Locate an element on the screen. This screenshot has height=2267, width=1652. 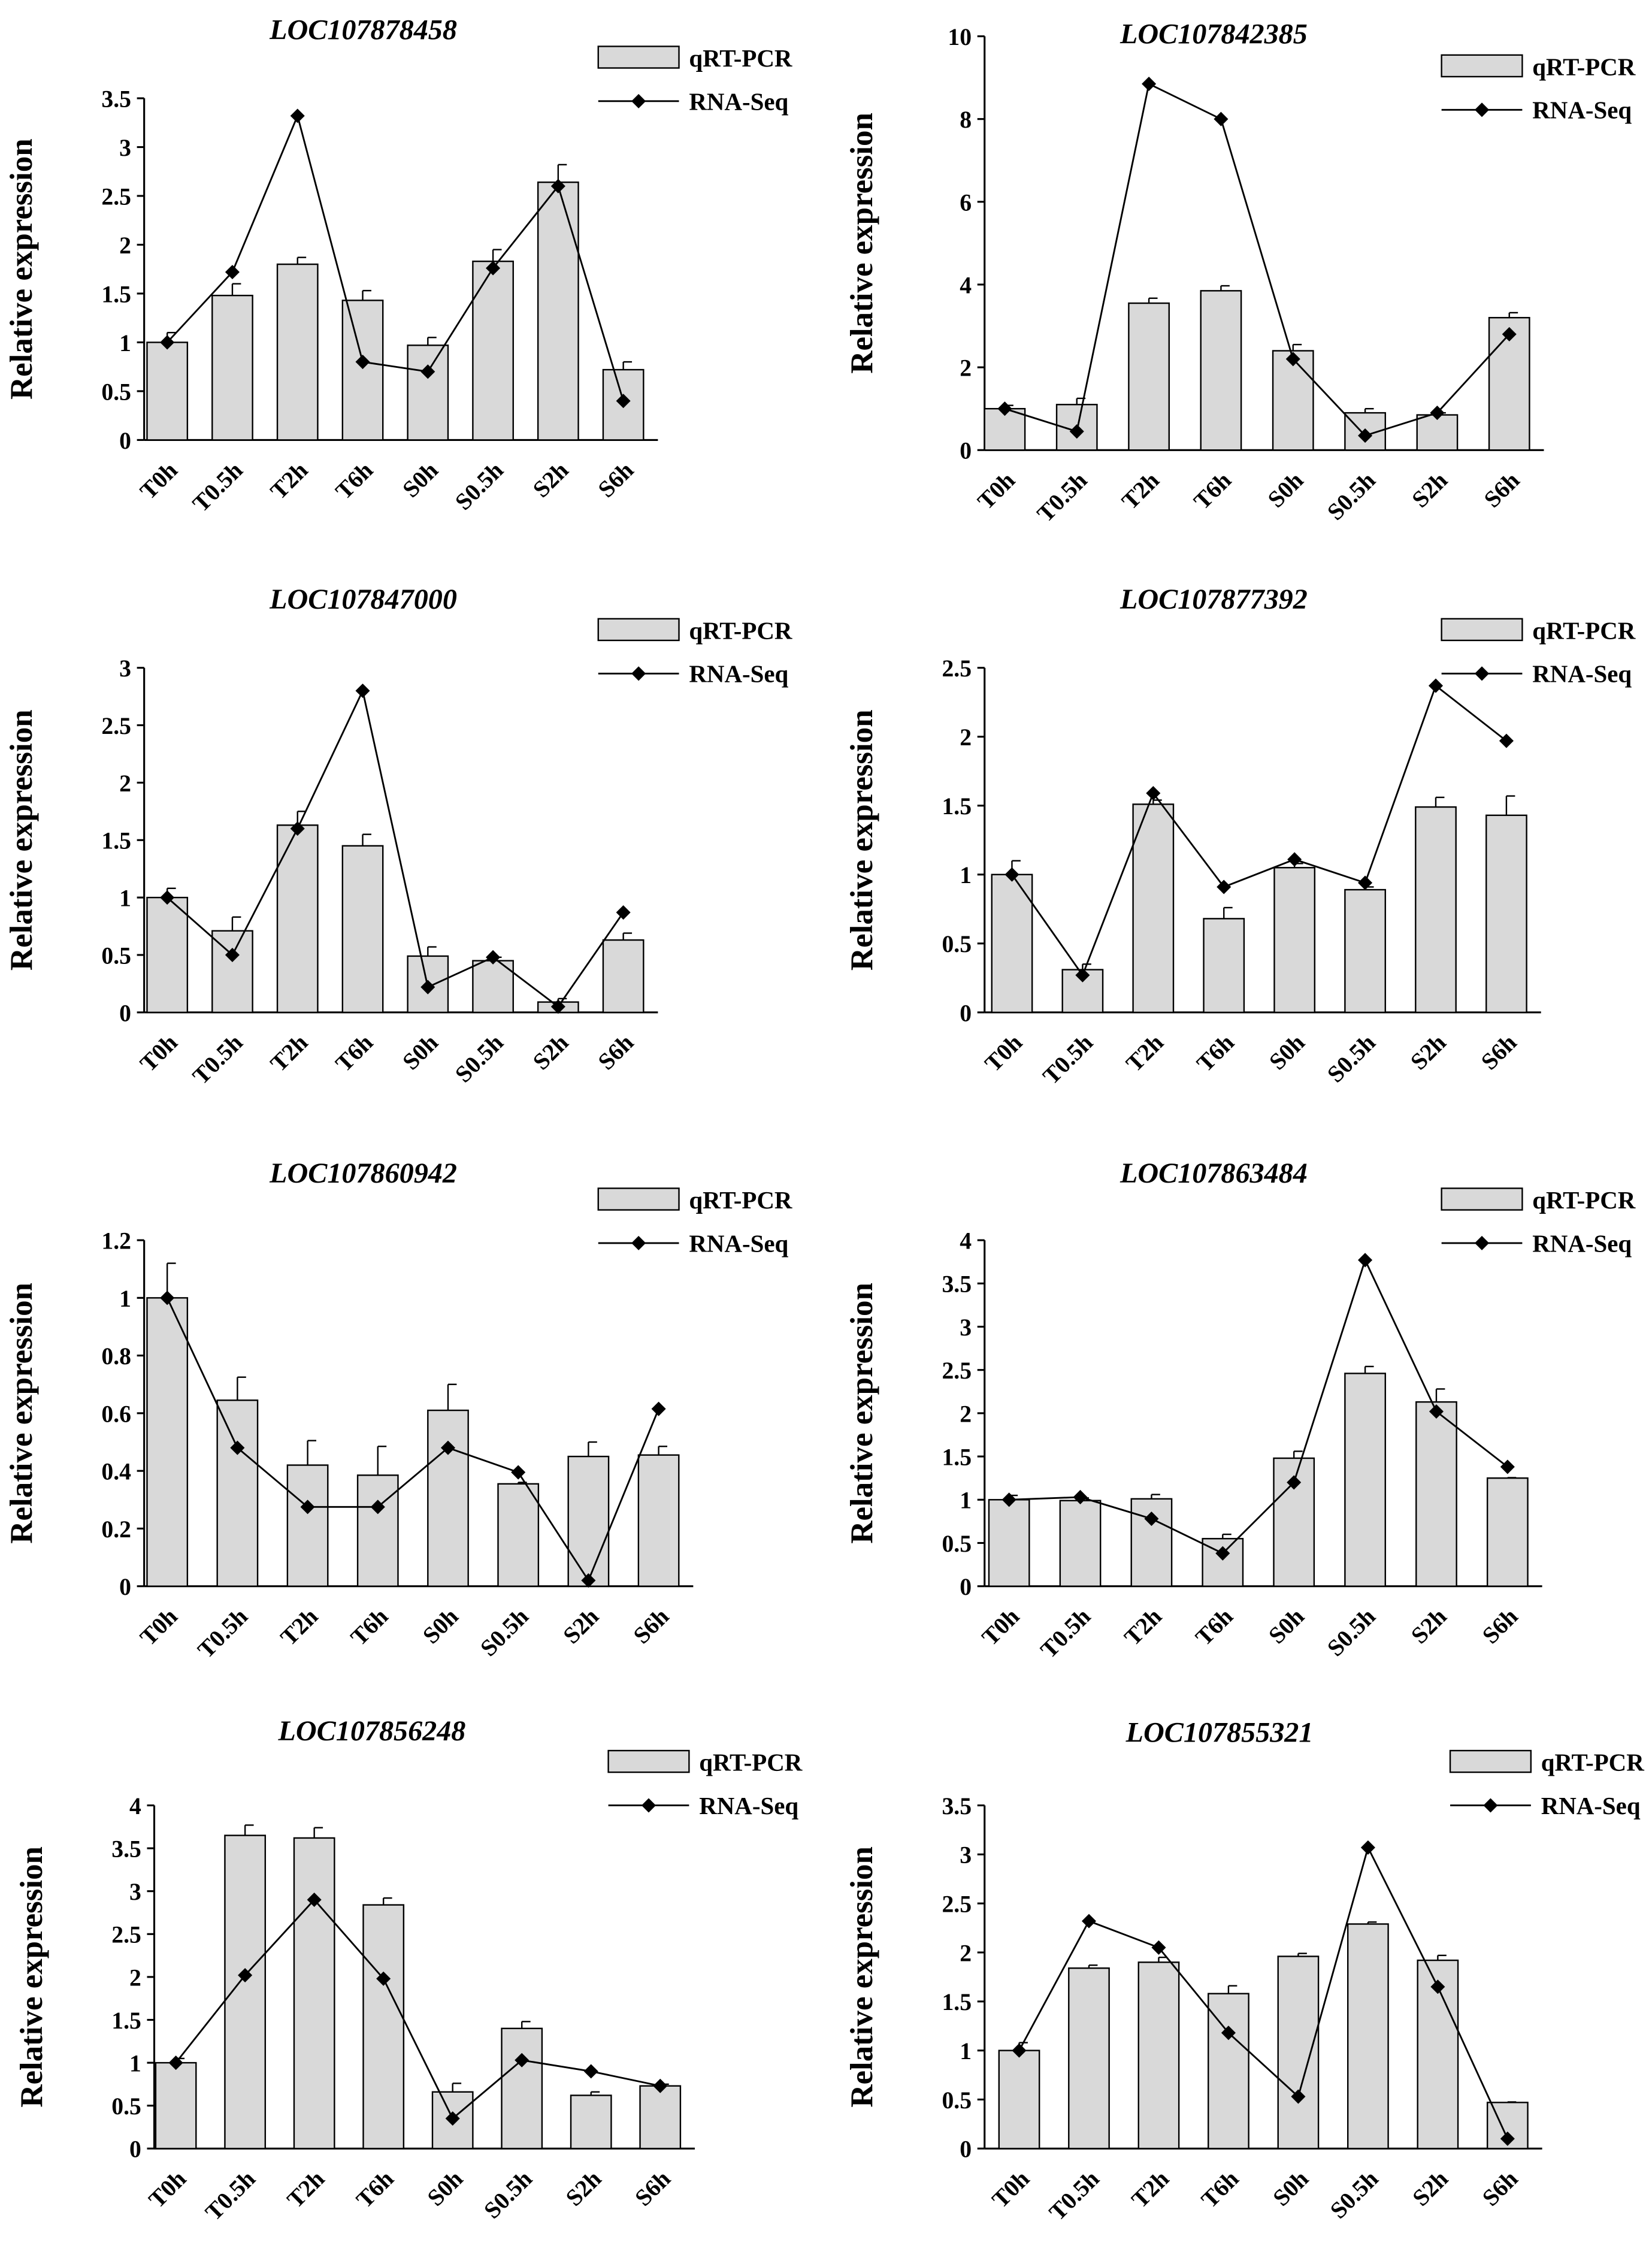
legend-label-qrt-pcr: qRT-PCR is located at coordinates (741, 631).